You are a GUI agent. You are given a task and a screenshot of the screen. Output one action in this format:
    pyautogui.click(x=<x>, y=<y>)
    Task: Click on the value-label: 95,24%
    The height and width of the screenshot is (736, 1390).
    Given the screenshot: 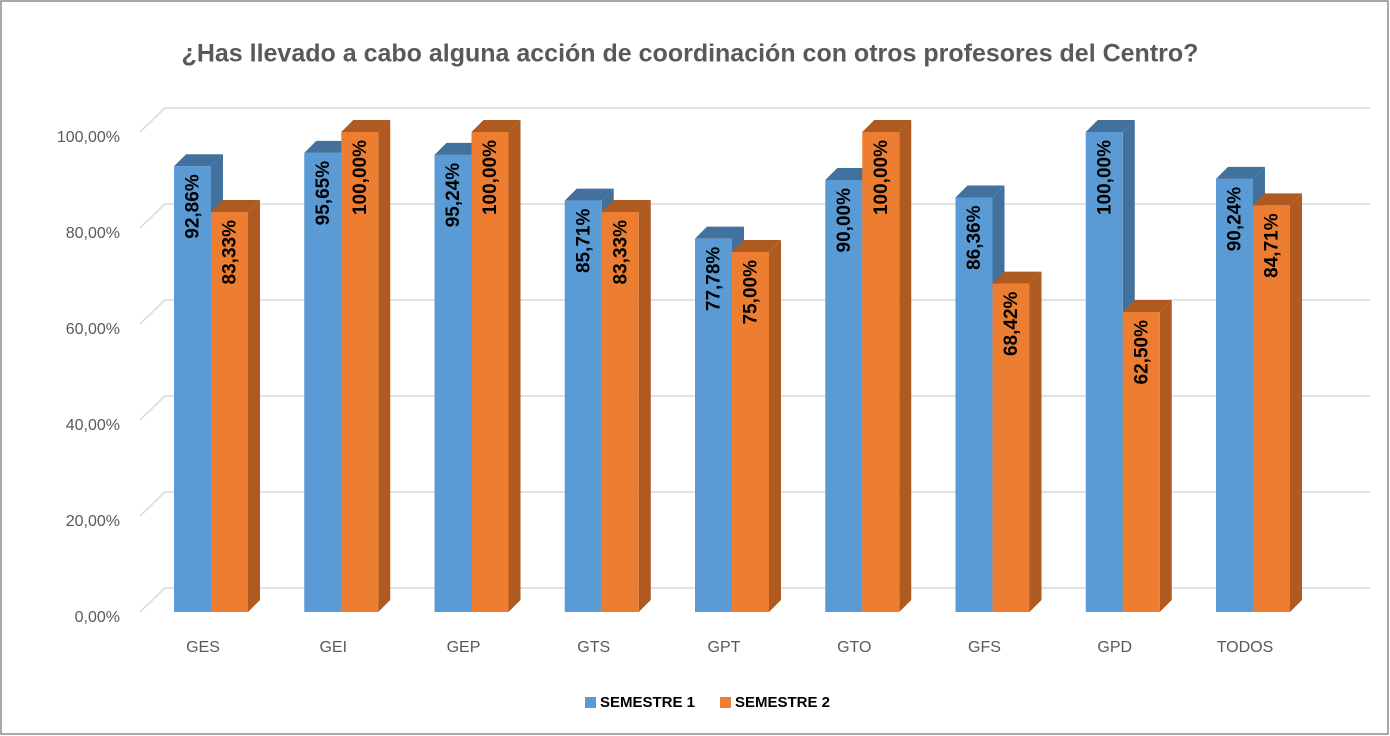 What is the action you would take?
    pyautogui.click(x=453, y=195)
    